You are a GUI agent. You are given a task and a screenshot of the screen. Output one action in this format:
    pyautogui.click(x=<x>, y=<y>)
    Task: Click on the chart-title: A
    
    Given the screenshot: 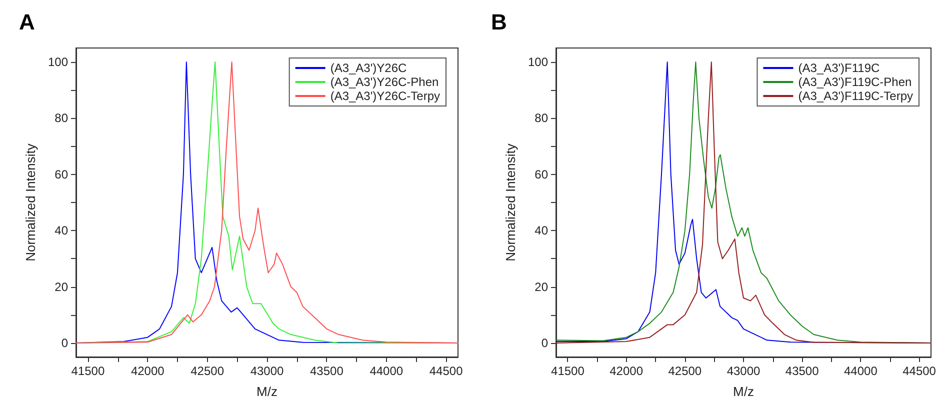 What is the action you would take?
    pyautogui.click(x=27, y=22)
    